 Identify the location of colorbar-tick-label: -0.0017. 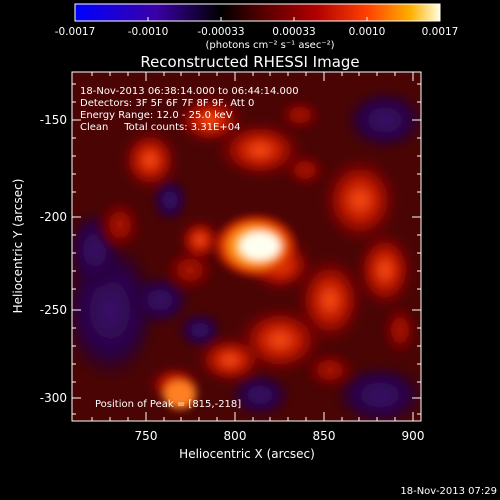
(75, 32).